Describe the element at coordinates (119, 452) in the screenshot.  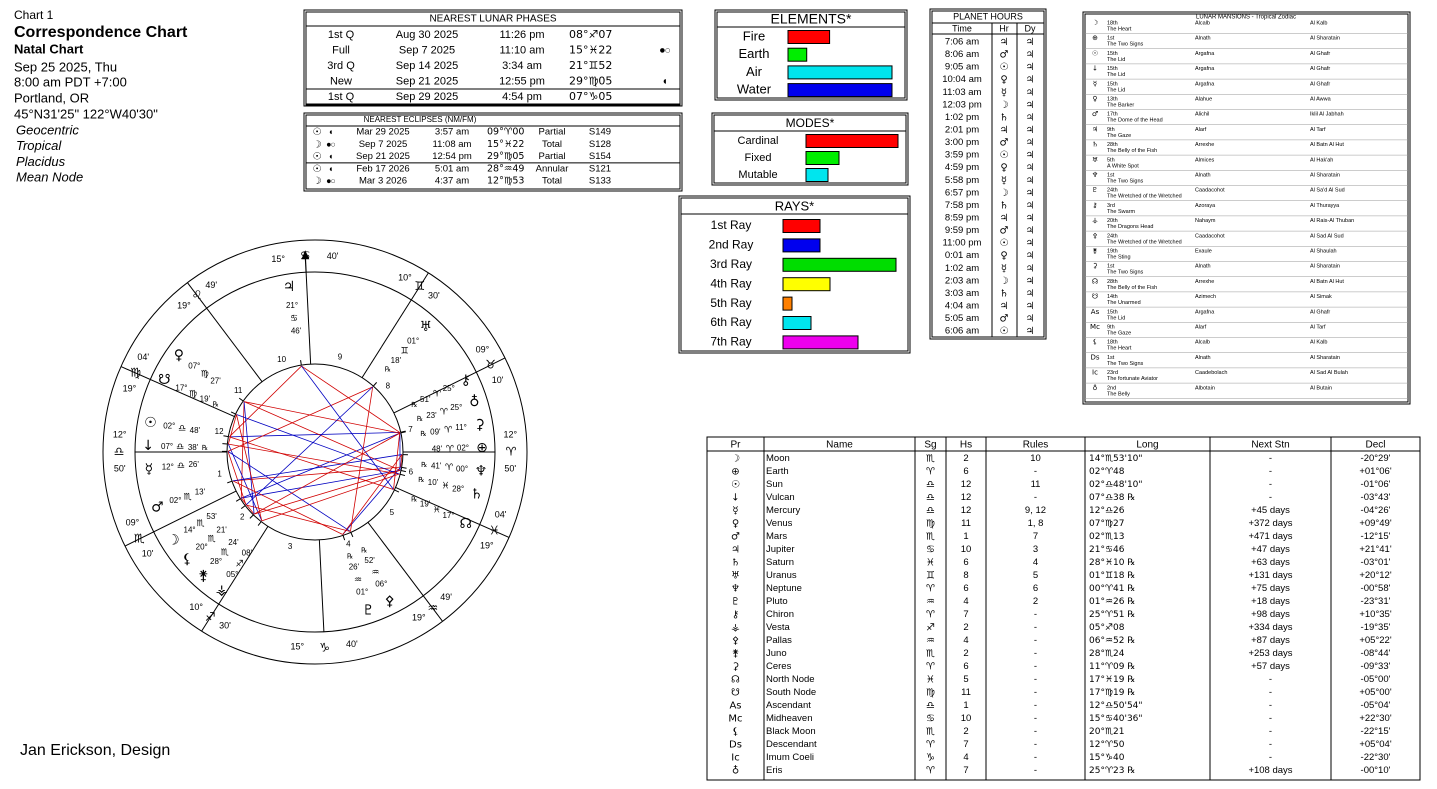
I see `cusp-sign: ♎` at that location.